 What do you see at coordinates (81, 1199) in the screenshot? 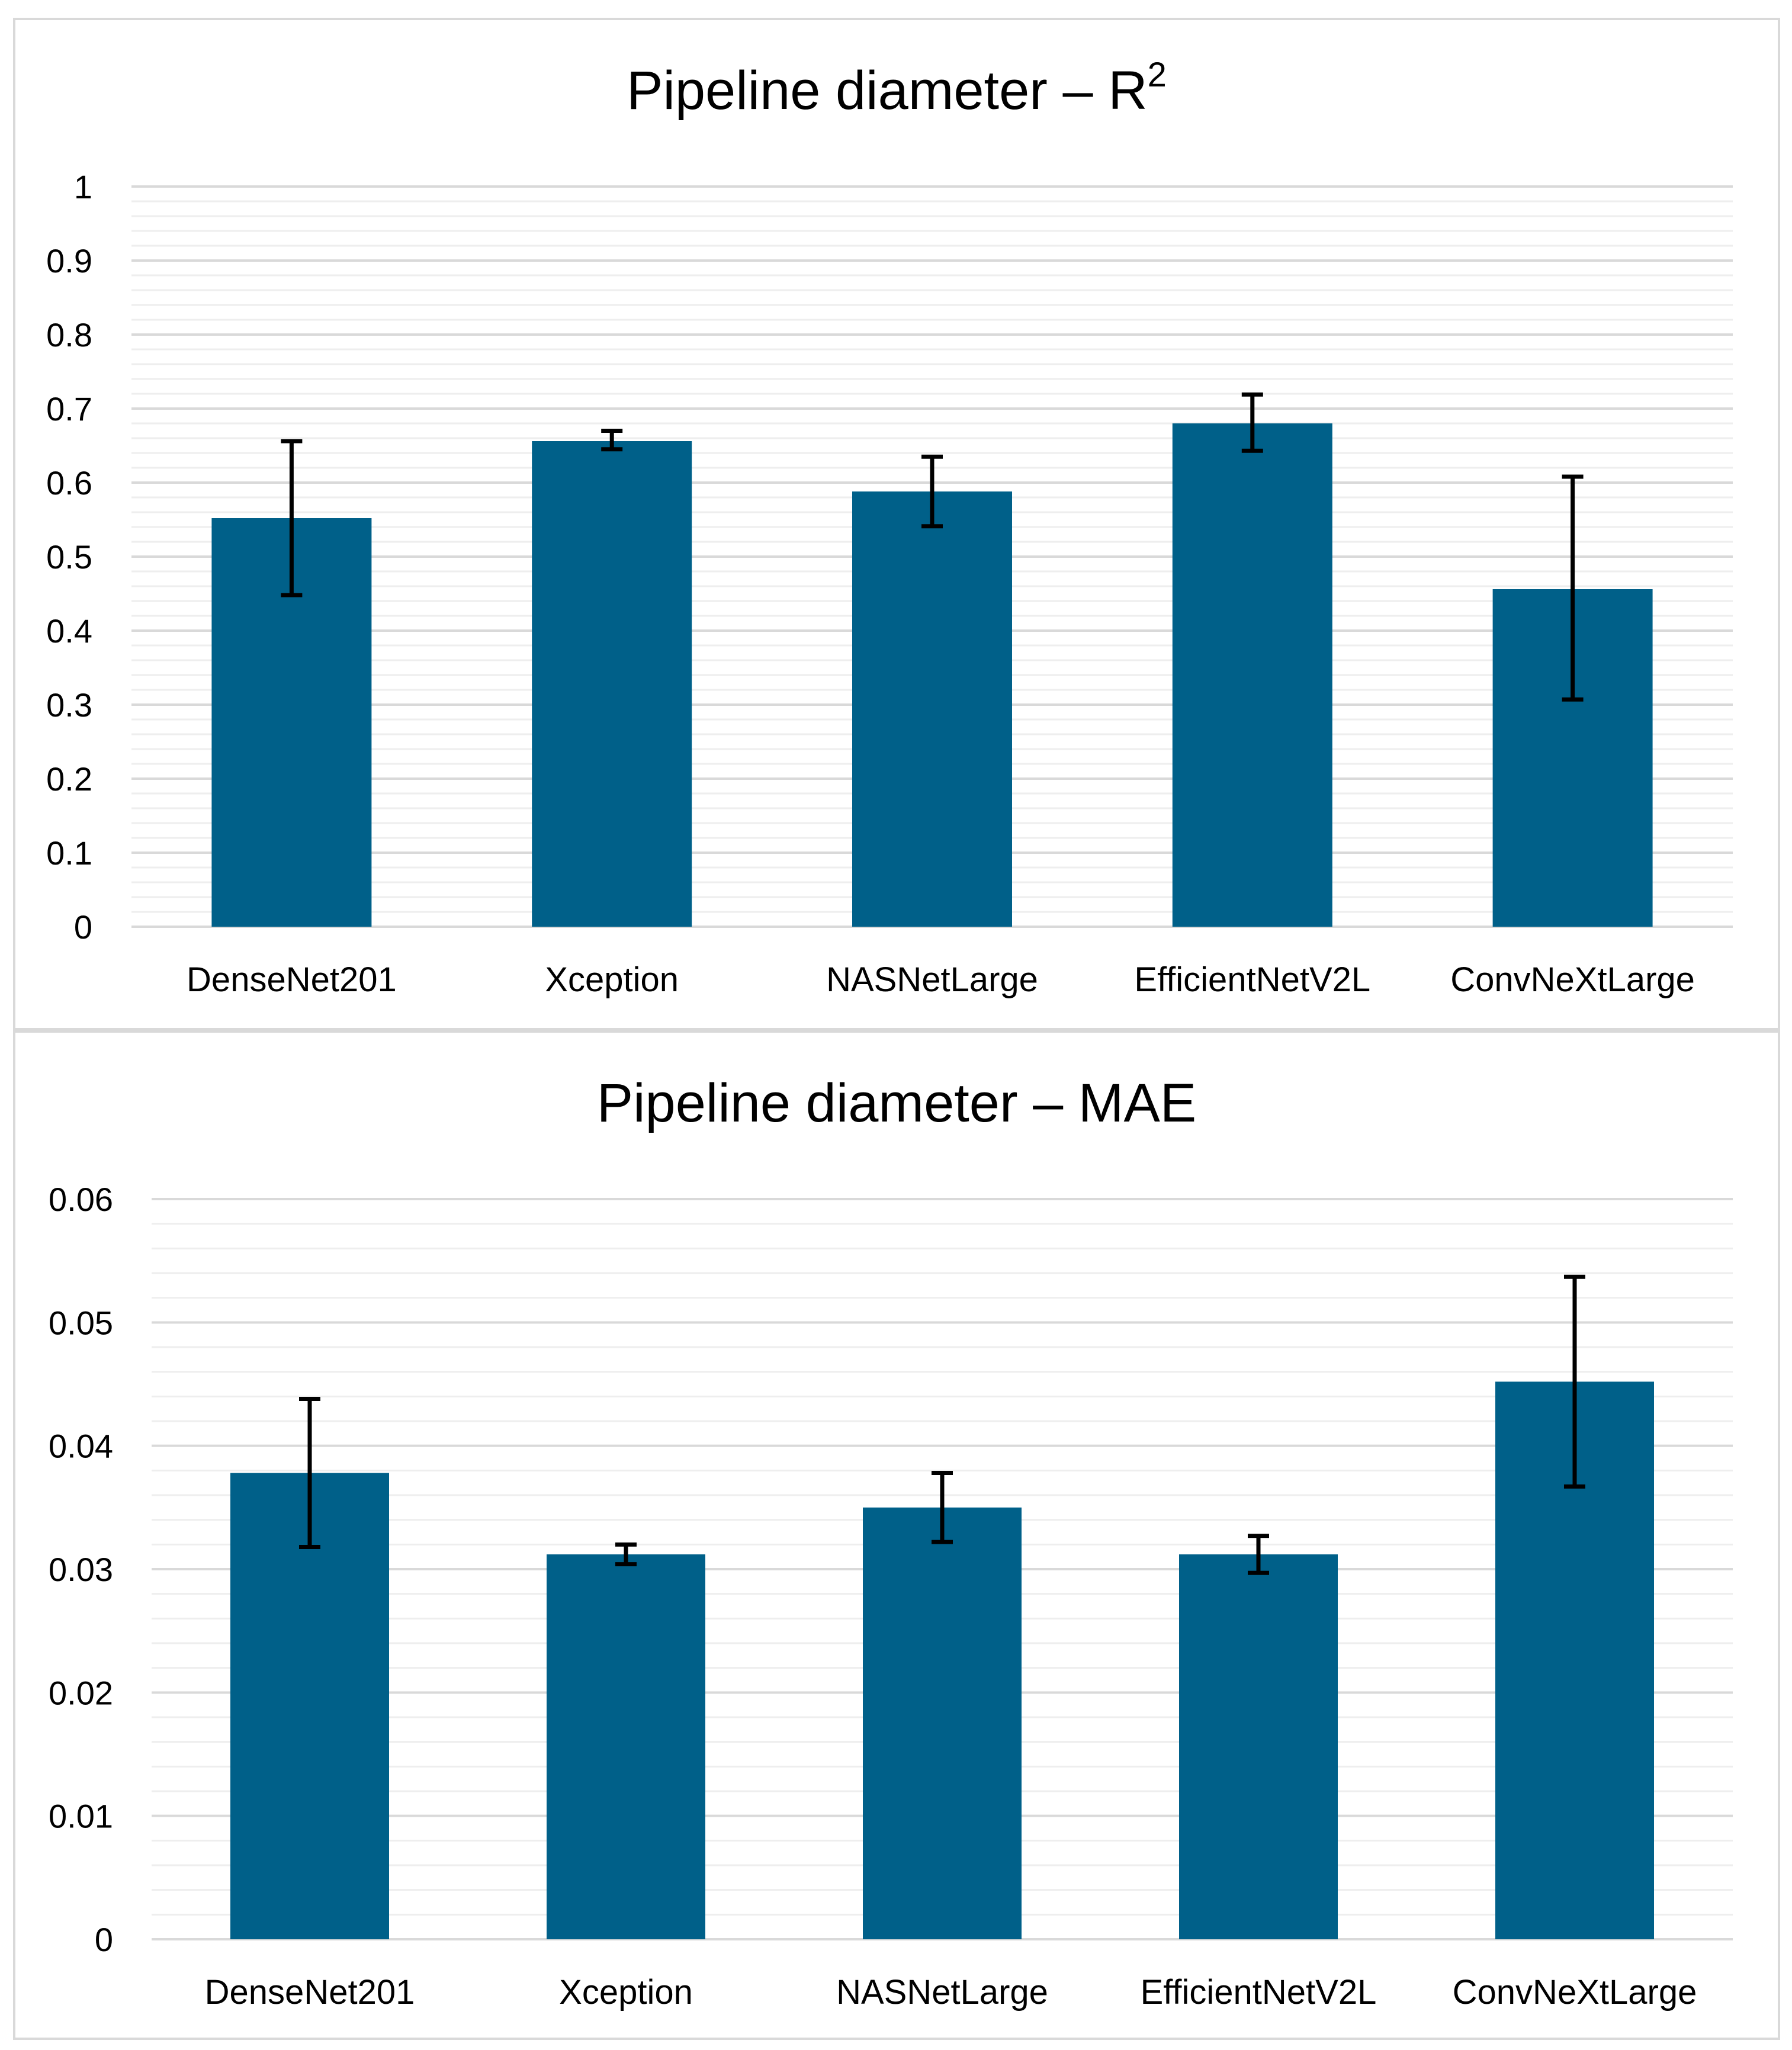
I see `y-tick-label: 0.06` at bounding box center [81, 1199].